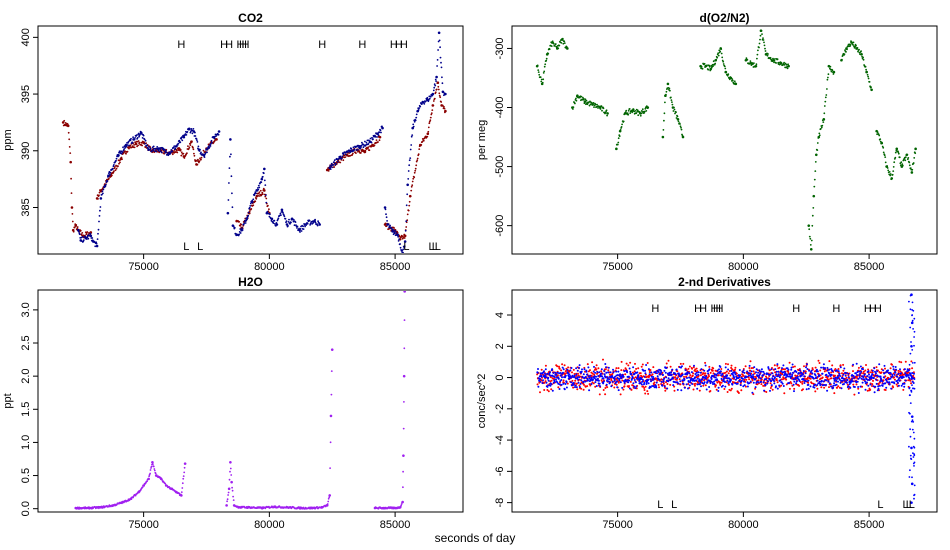 The height and width of the screenshot is (550, 950). Describe the element at coordinates (438, 247) in the screenshot. I see `co2-low-marker: L` at that location.